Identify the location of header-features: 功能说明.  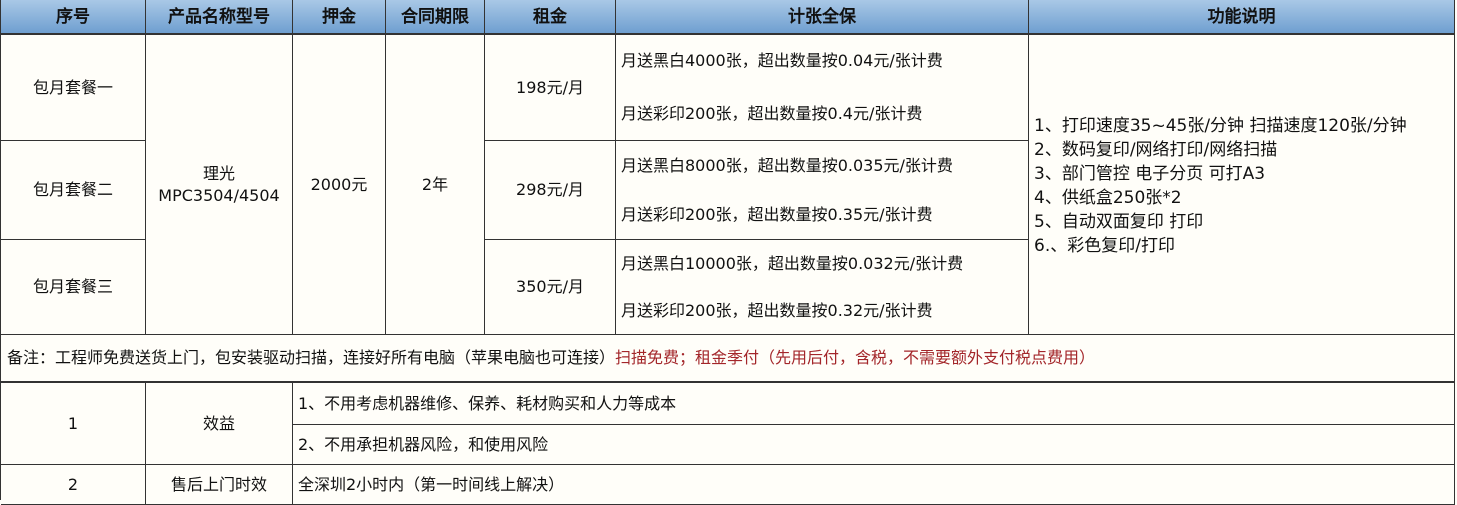
(1242, 17).